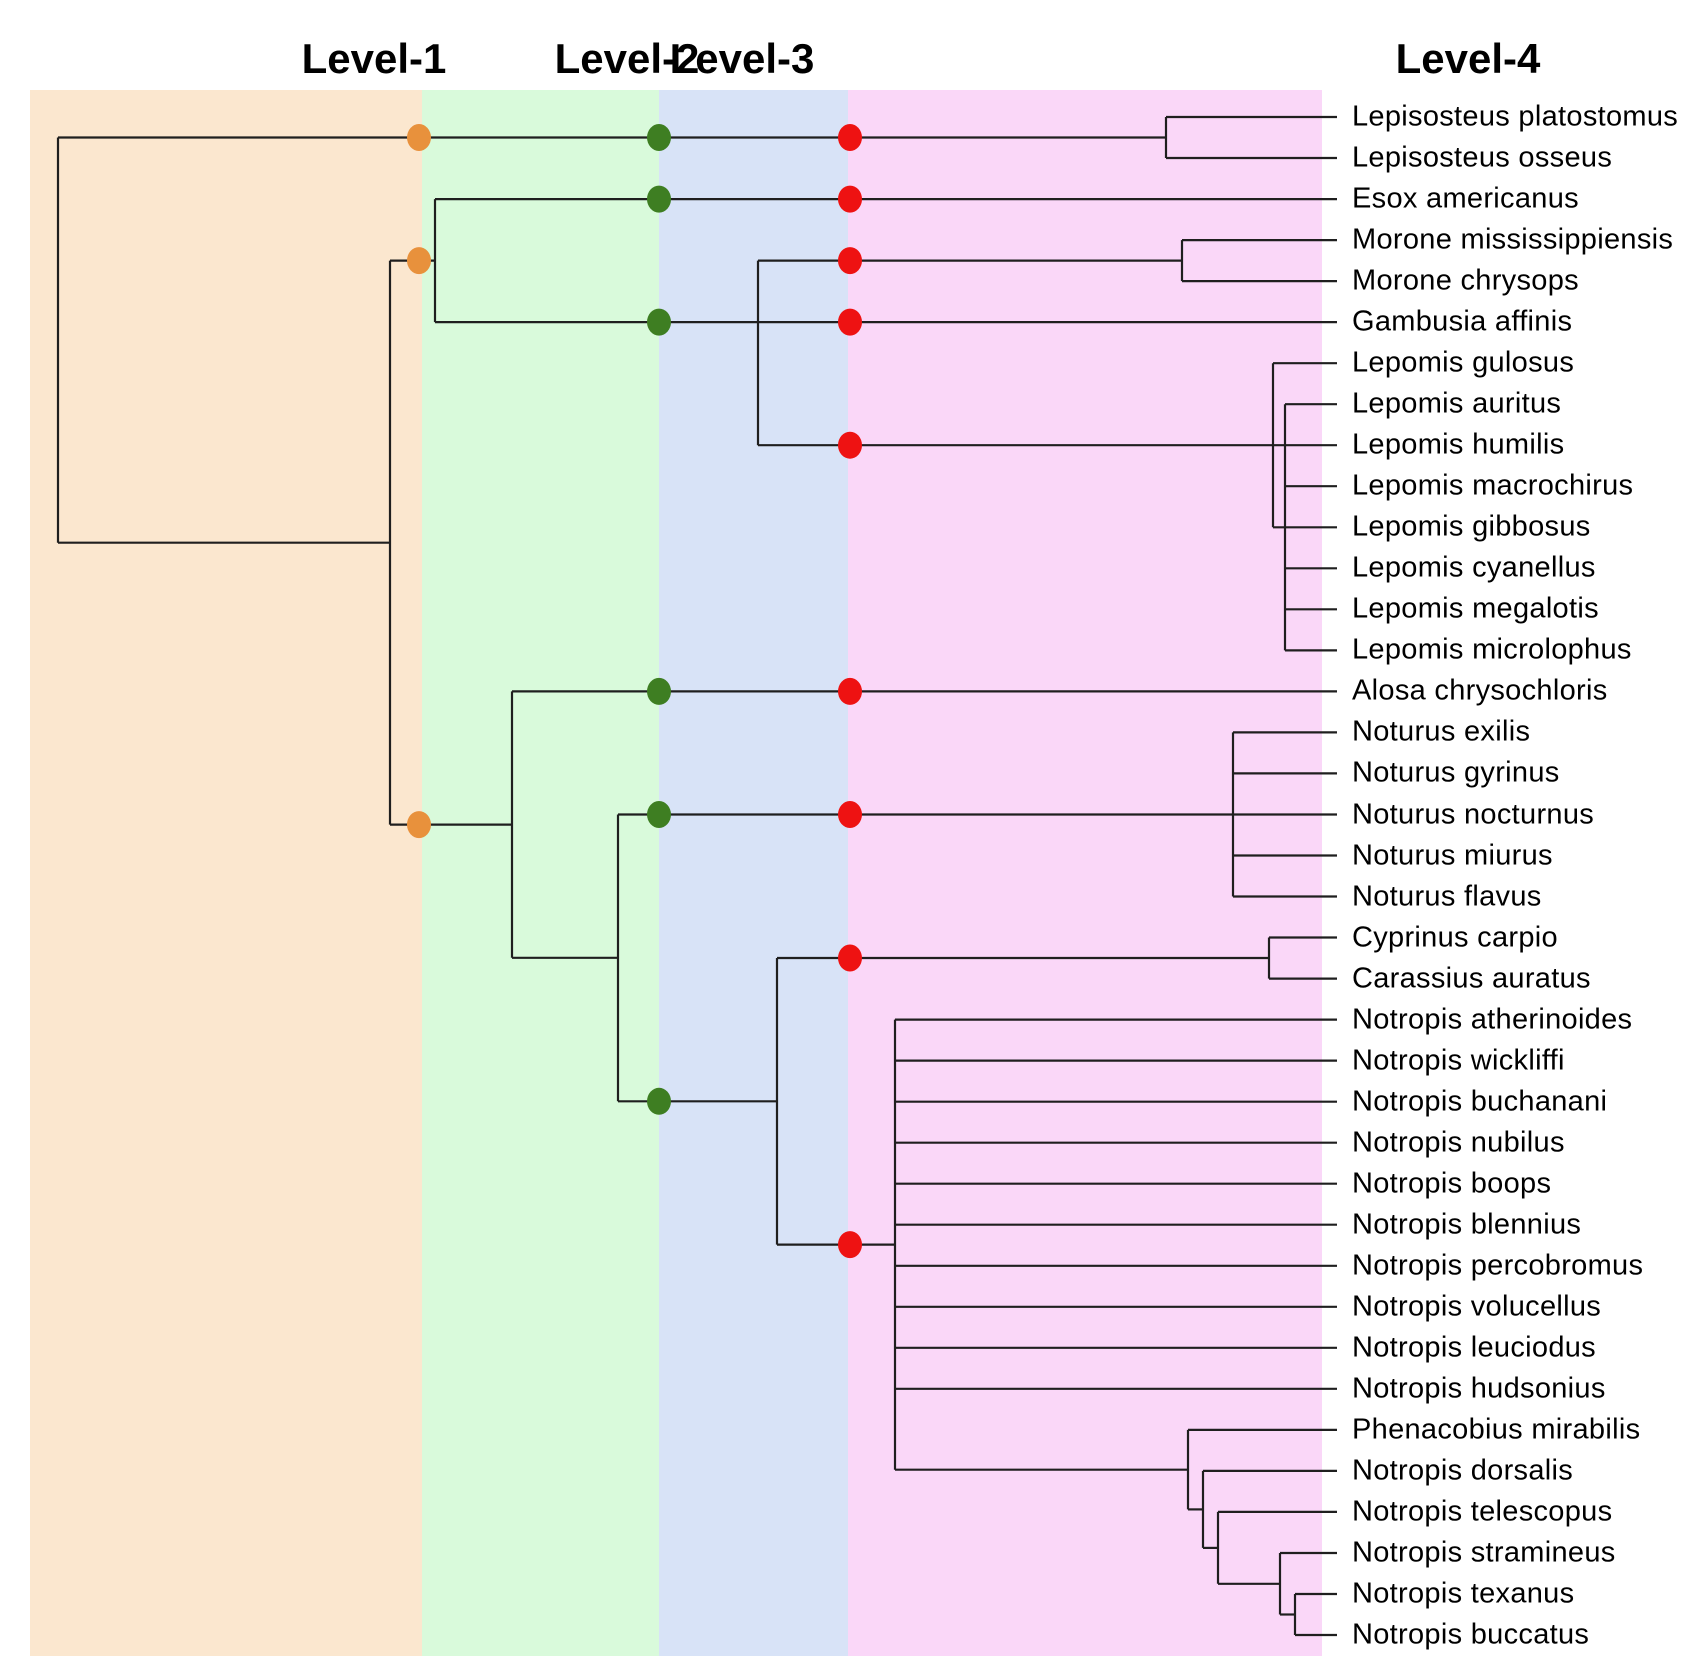 The height and width of the screenshot is (1668, 1695). Describe the element at coordinates (374, 58) in the screenshot. I see `level-1-header: Level-1` at that location.